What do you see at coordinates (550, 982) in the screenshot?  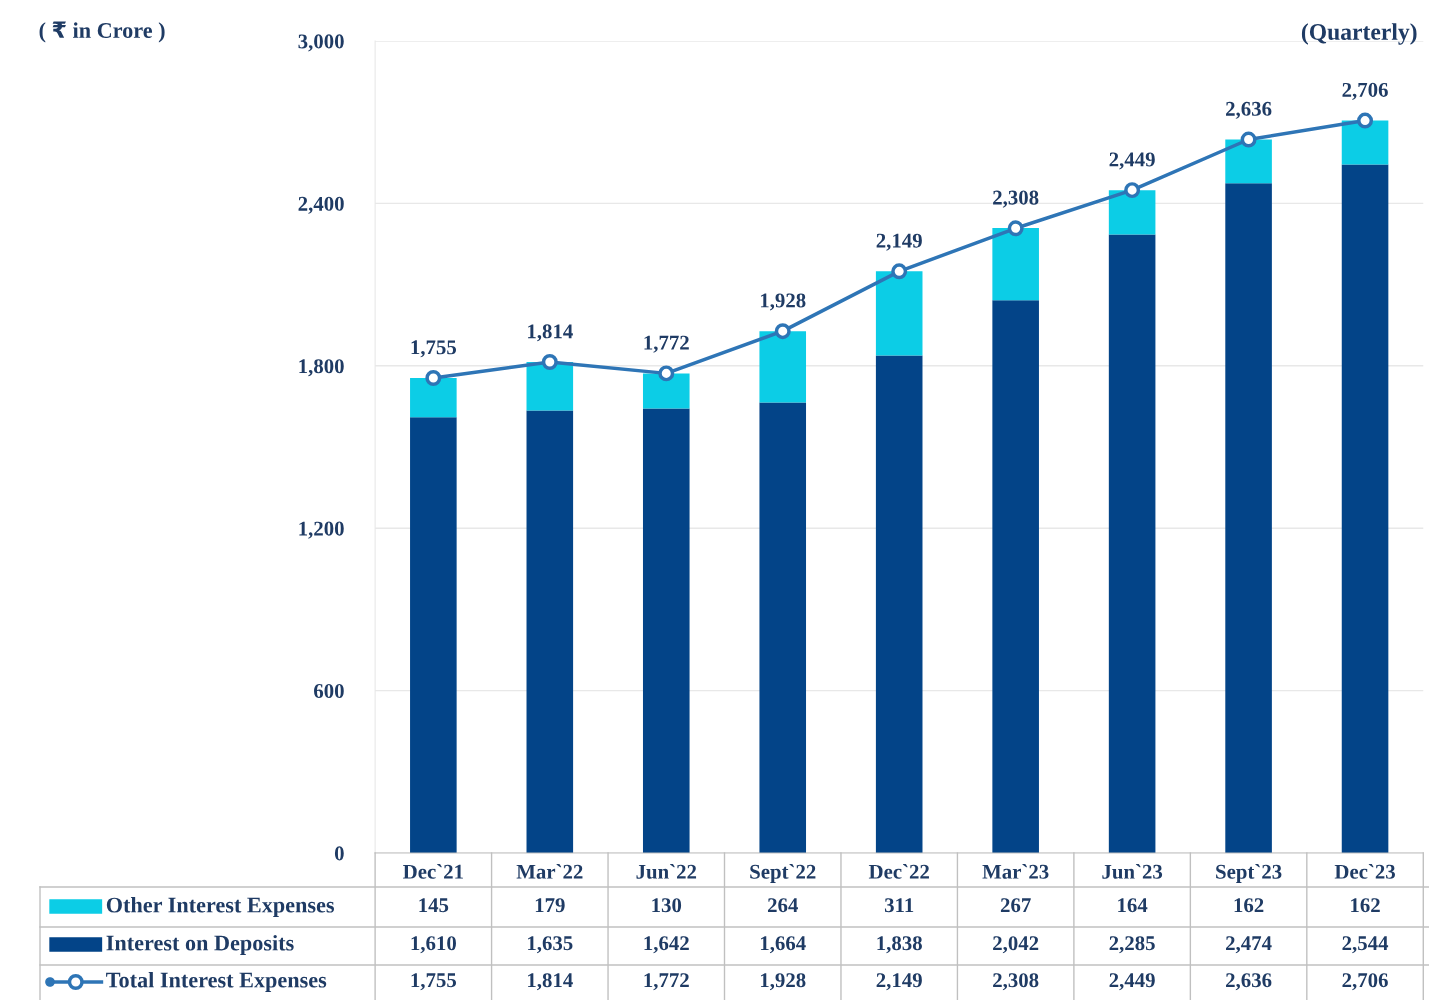 I see `data-label: 1,814` at bounding box center [550, 982].